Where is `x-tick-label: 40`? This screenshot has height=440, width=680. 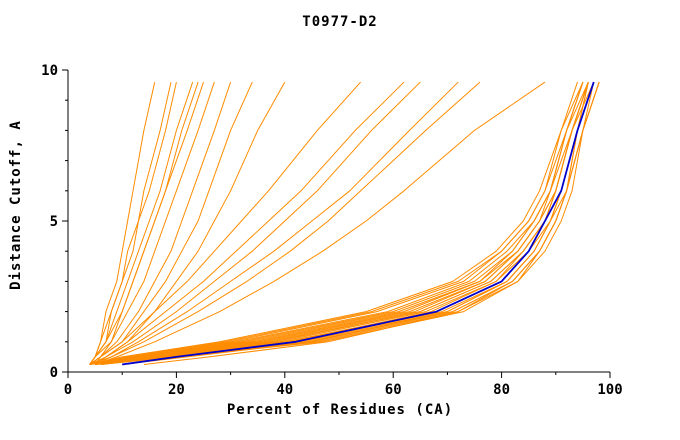
x-tick-label: 40 is located at coordinates (284, 390).